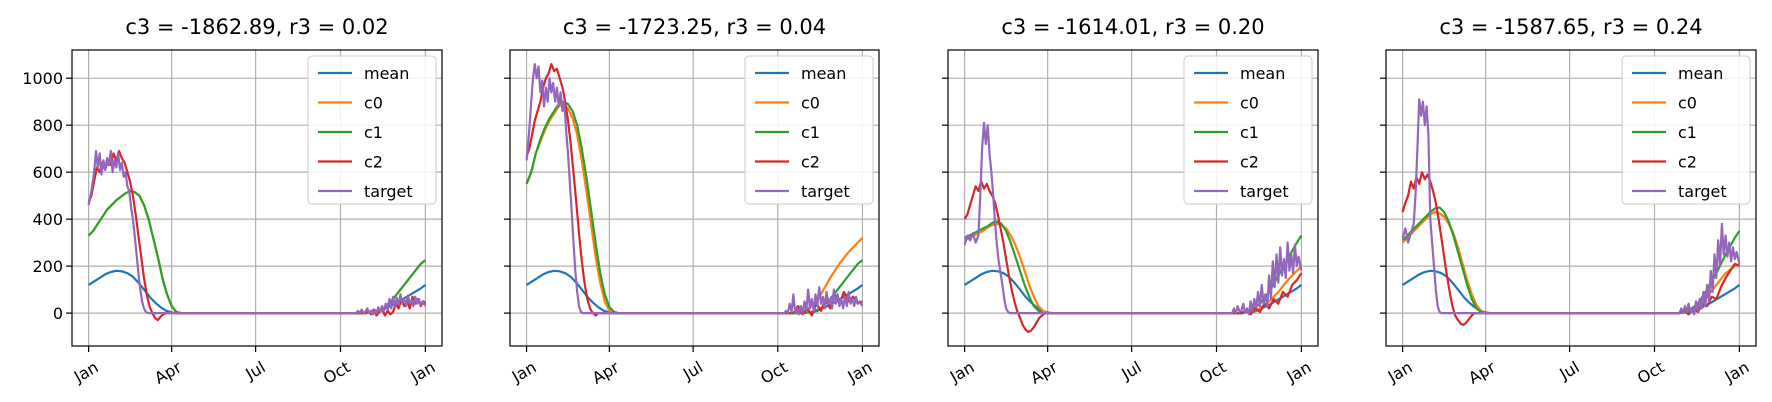  Describe the element at coordinates (1570, 27) in the screenshot. I see `subplot-title: c3 = -1587.65, r3 = 0.24` at that location.